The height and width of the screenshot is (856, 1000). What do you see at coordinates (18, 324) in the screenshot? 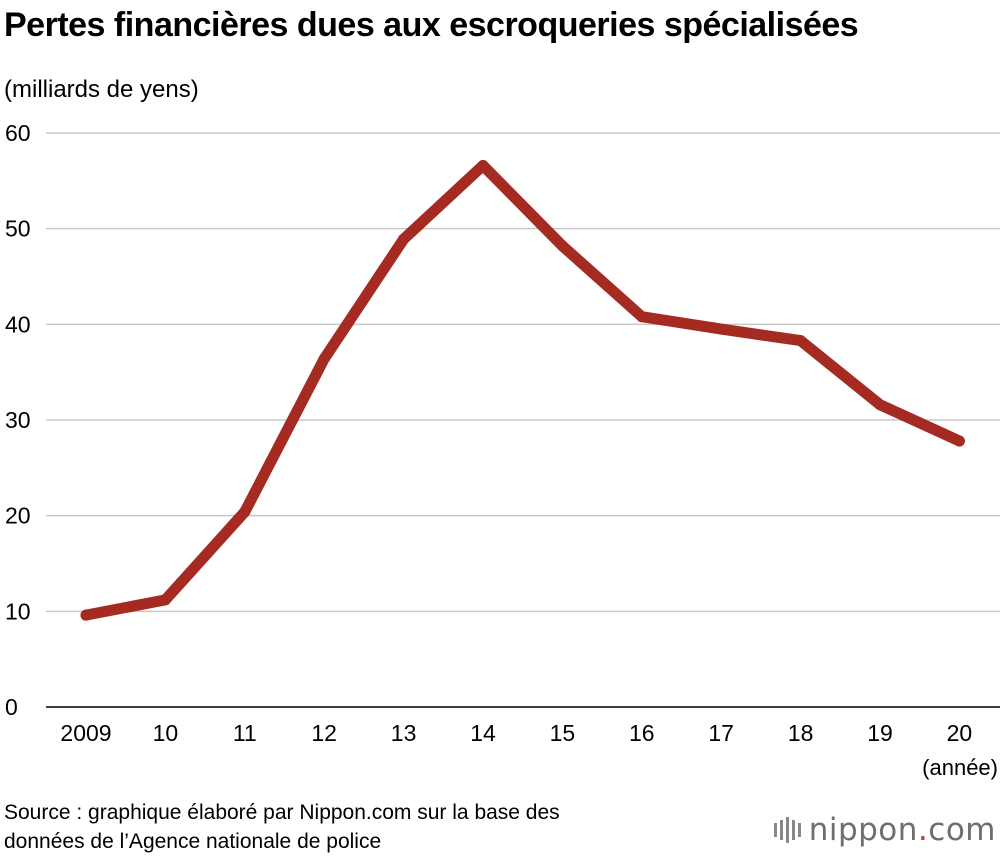
I see `y-tick-label: 40` at bounding box center [18, 324].